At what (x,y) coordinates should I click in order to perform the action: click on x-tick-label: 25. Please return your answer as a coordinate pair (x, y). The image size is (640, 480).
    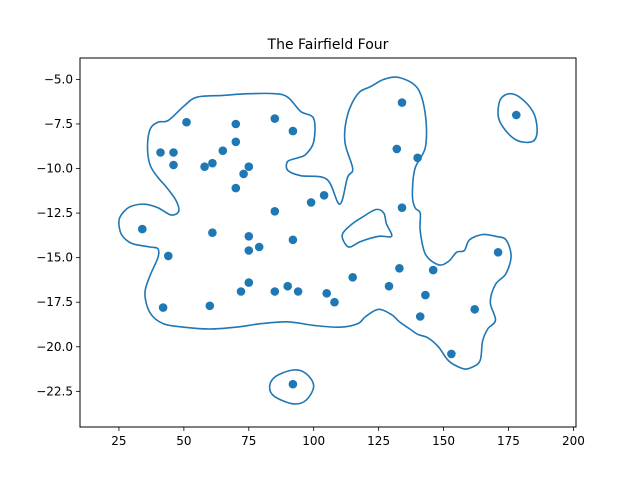
    Looking at the image, I should click on (118, 441).